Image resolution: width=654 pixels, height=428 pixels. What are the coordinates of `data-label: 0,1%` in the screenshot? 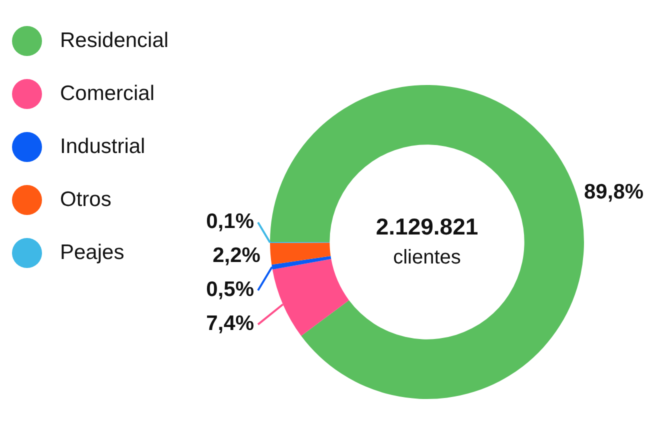 It's located at (230, 222).